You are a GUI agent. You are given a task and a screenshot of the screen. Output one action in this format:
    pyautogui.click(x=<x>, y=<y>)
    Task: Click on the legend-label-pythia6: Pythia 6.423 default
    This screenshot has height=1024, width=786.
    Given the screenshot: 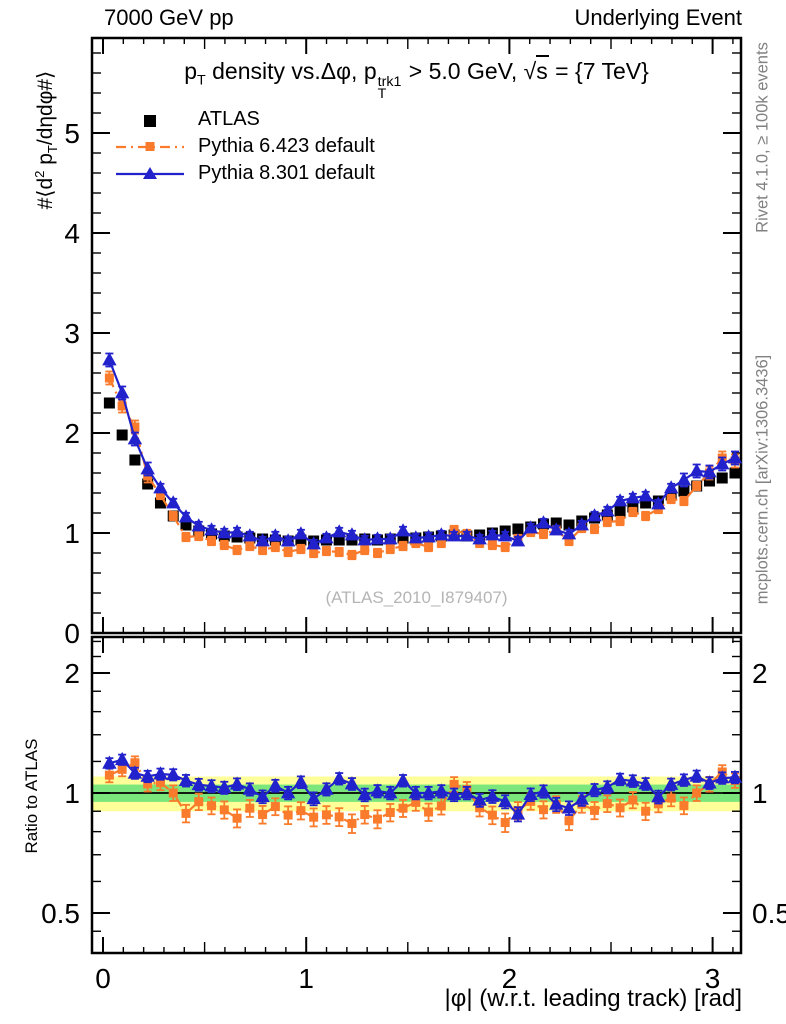 What is the action you would take?
    pyautogui.click(x=286, y=146)
    